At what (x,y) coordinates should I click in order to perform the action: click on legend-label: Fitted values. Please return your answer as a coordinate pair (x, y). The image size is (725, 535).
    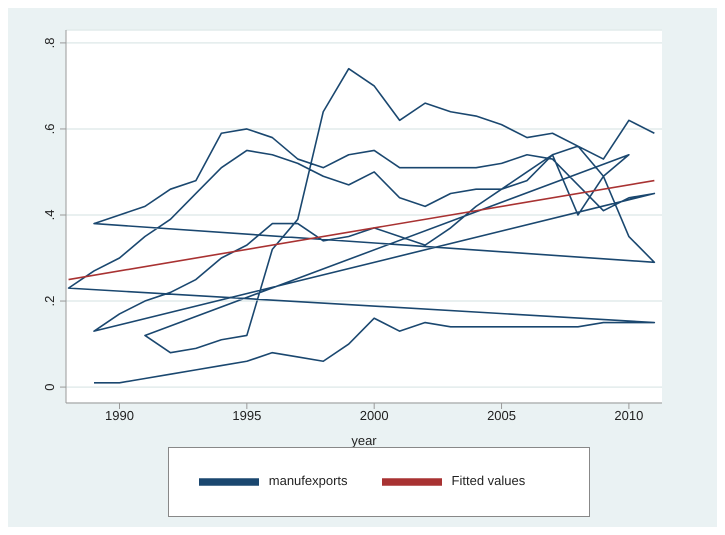
    Looking at the image, I should click on (489, 480).